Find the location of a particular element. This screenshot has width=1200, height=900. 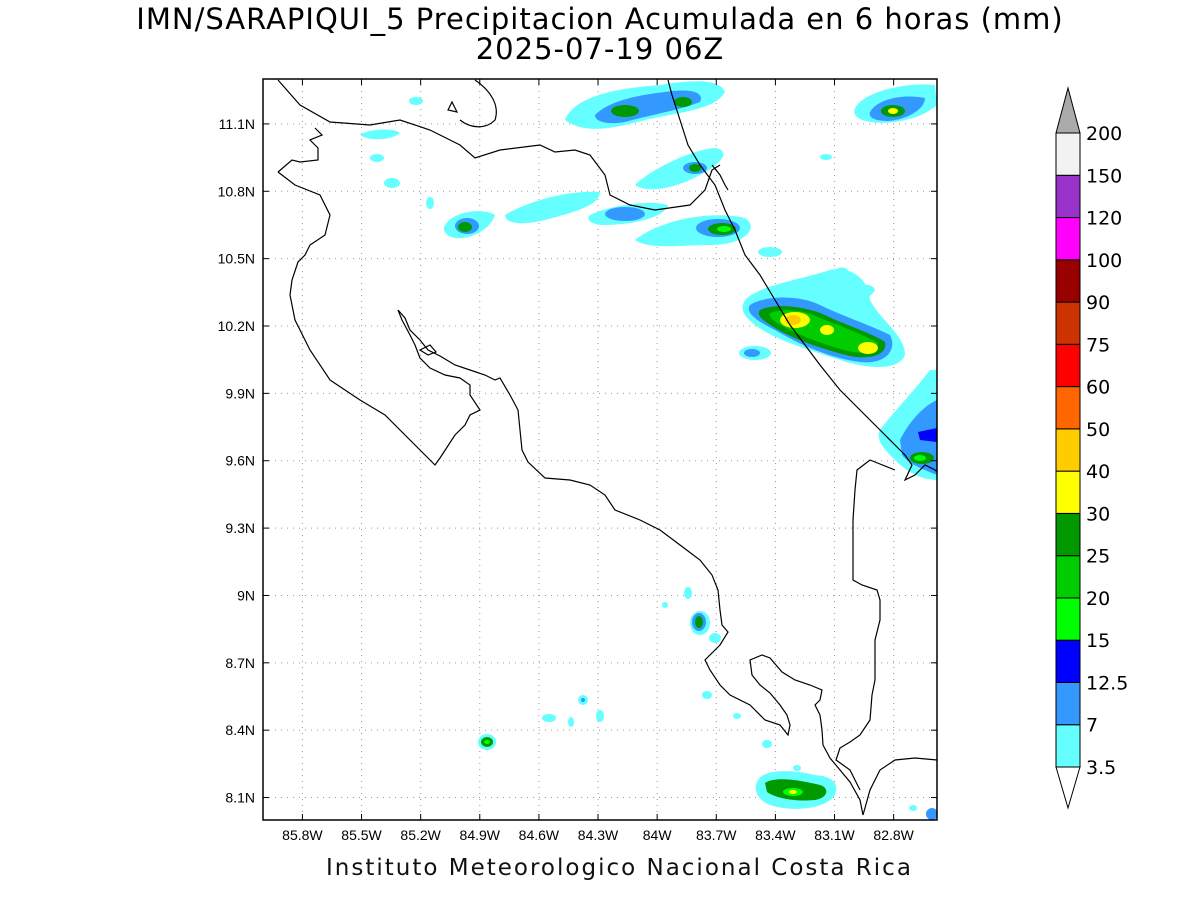

lake-nicaragua-shore is located at coordinates (478, 103).